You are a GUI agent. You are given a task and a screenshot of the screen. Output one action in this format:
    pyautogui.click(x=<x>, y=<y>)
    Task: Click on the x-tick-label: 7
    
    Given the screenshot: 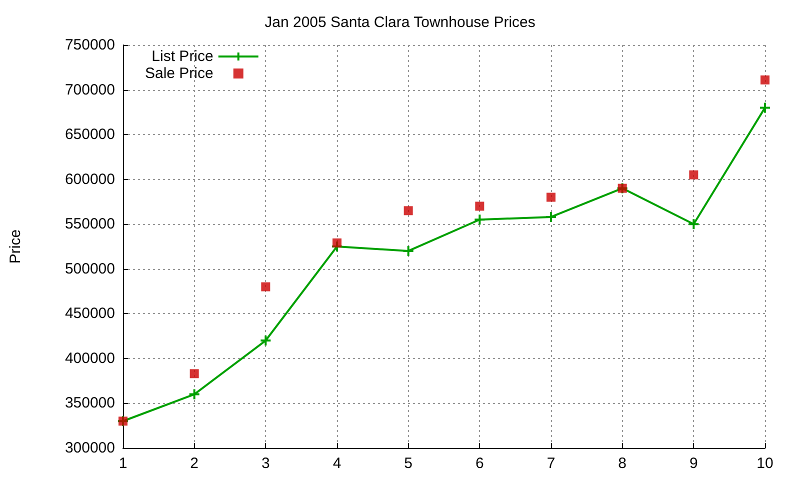 What is the action you would take?
    pyautogui.click(x=551, y=463)
    